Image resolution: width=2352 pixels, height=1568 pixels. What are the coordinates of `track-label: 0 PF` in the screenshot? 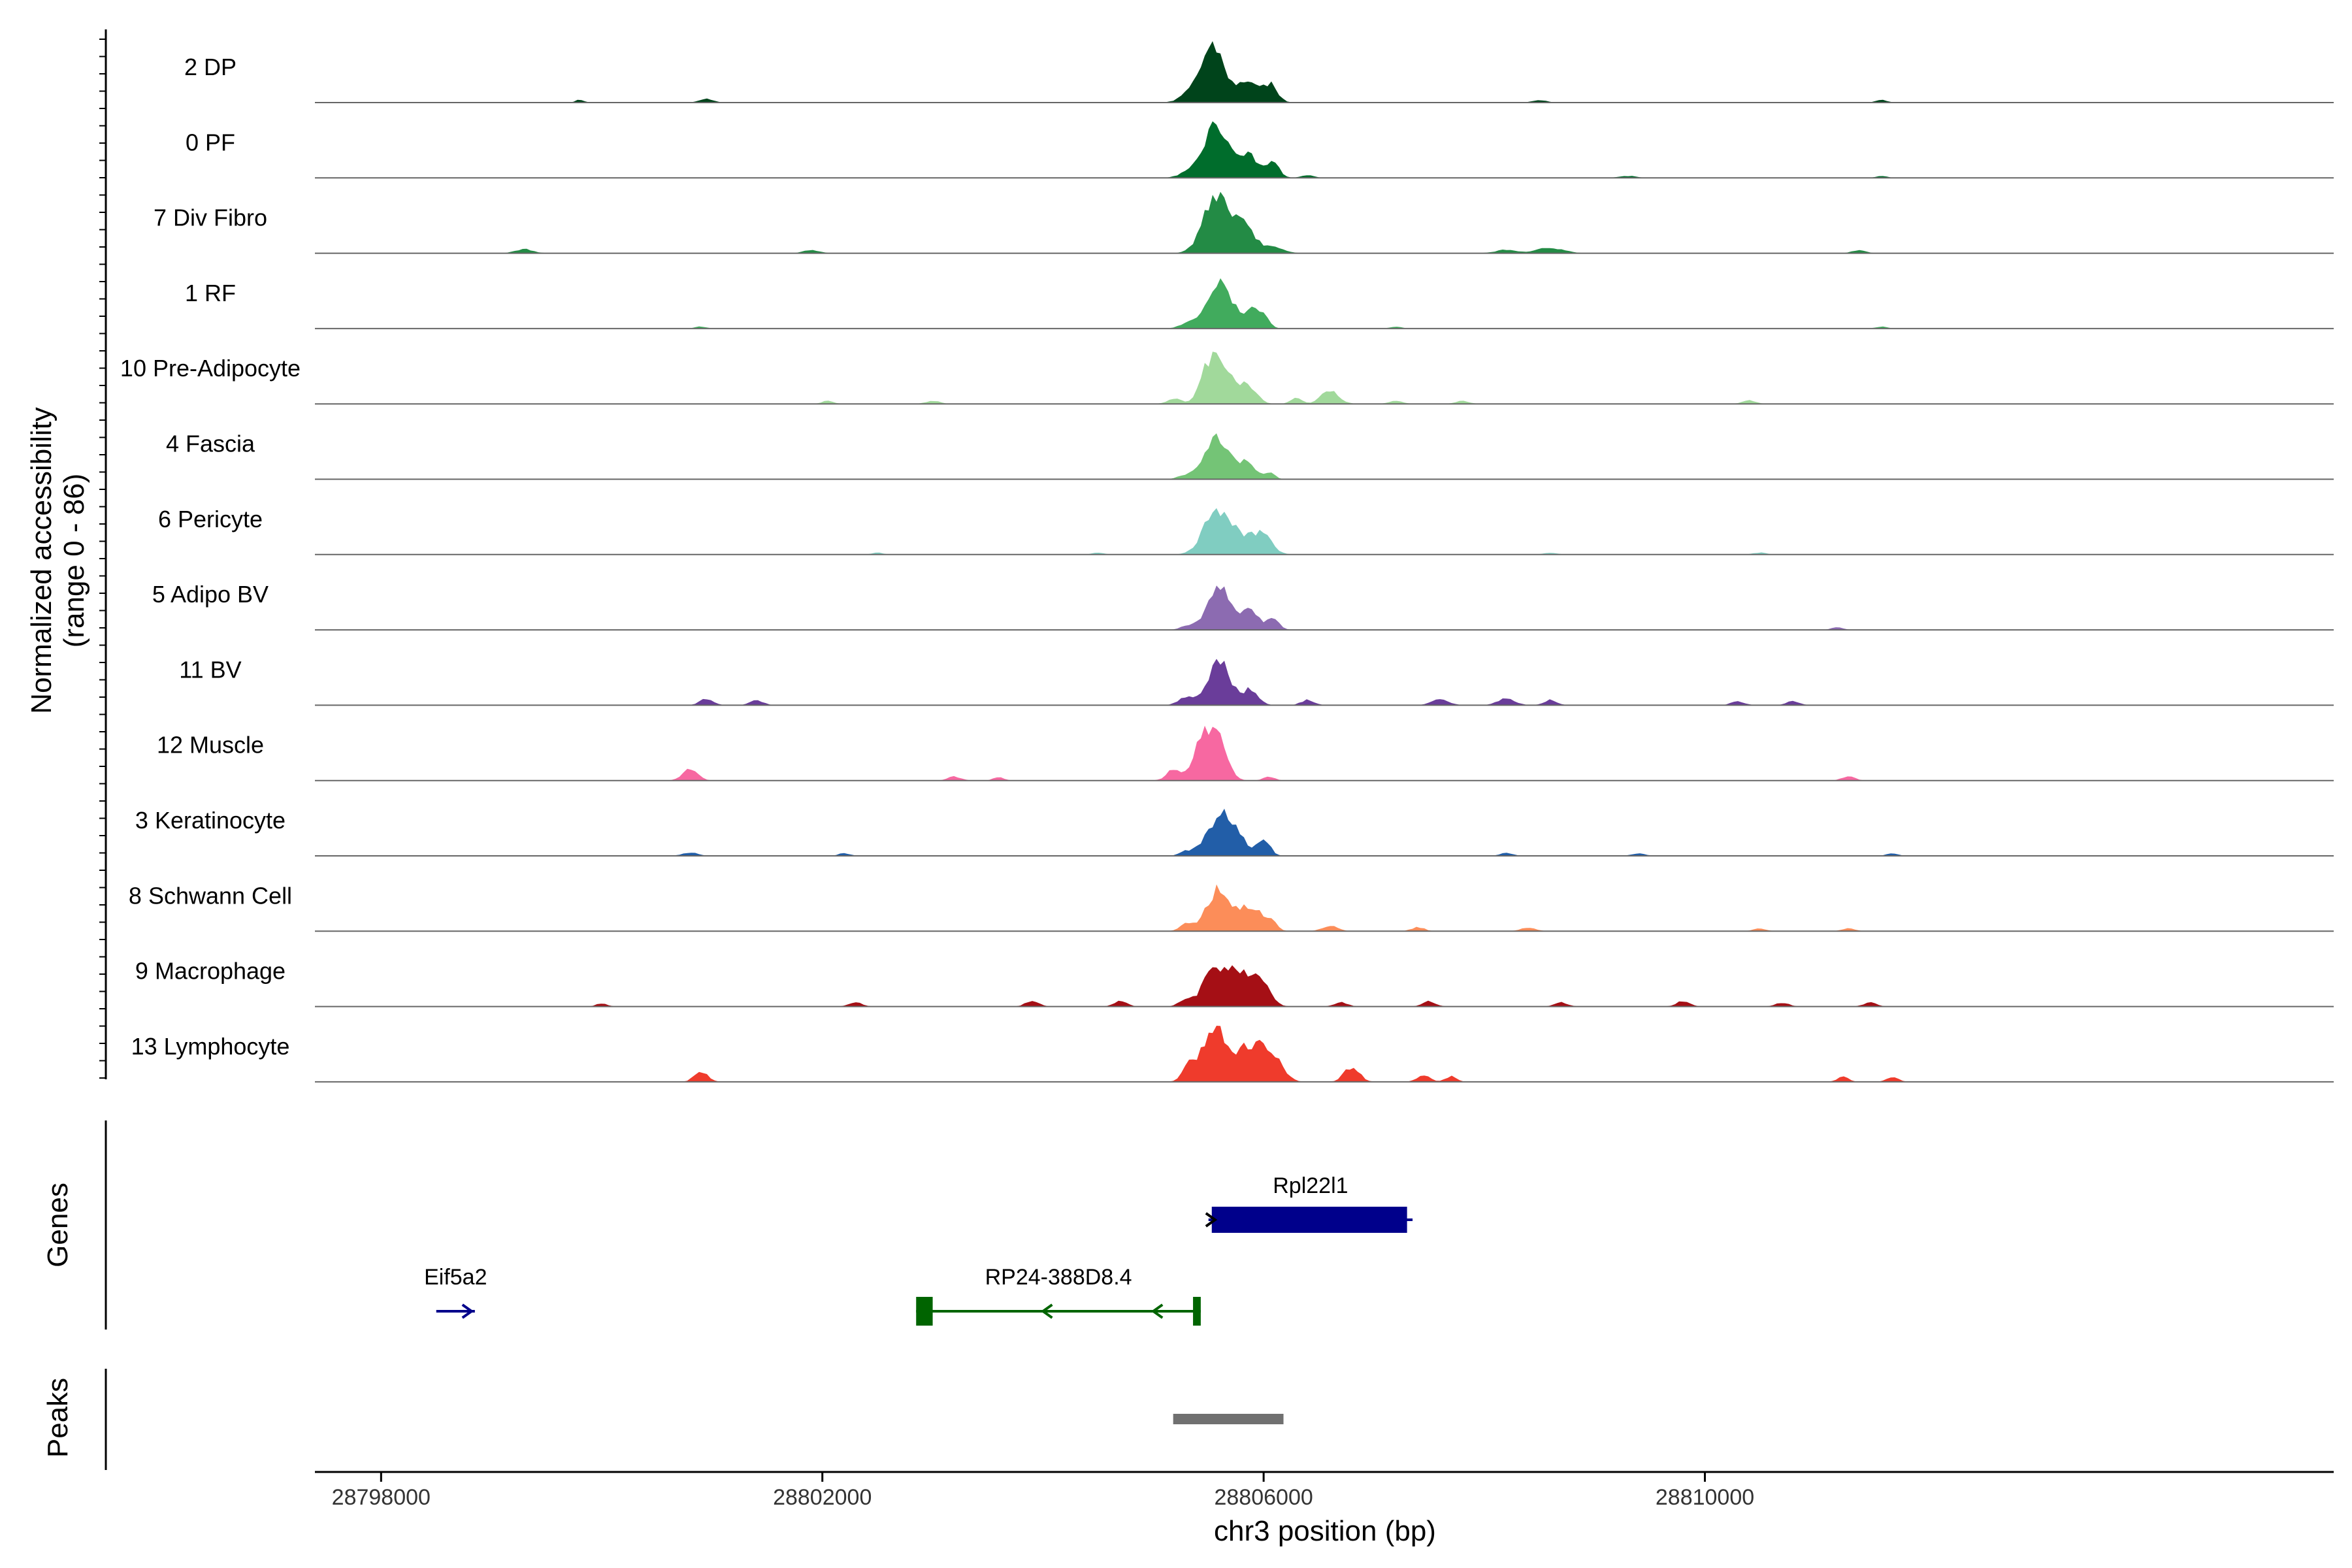 It's located at (210, 142).